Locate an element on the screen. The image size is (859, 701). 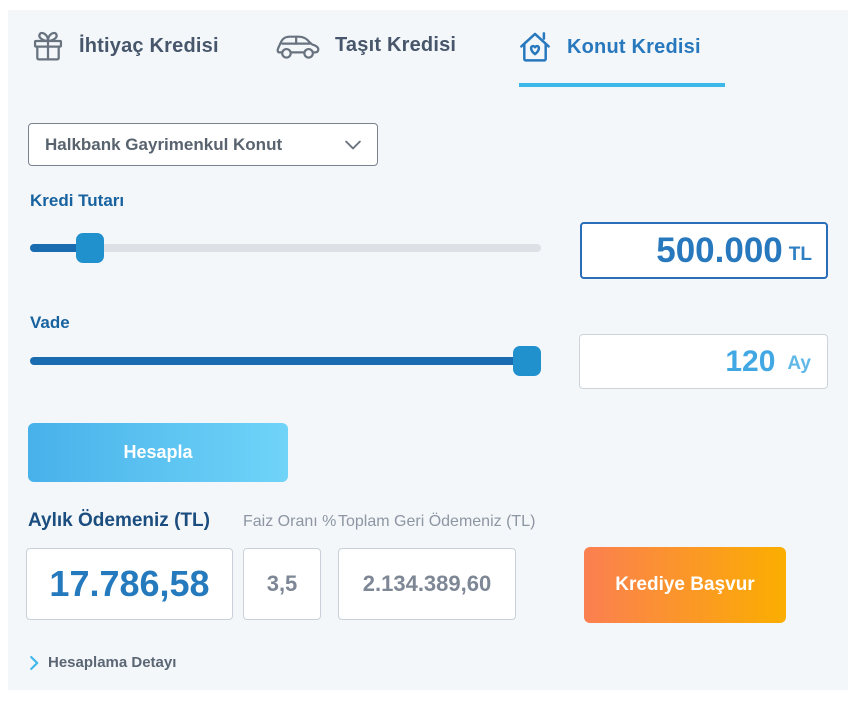
chevron-down-icon is located at coordinates (353, 145).